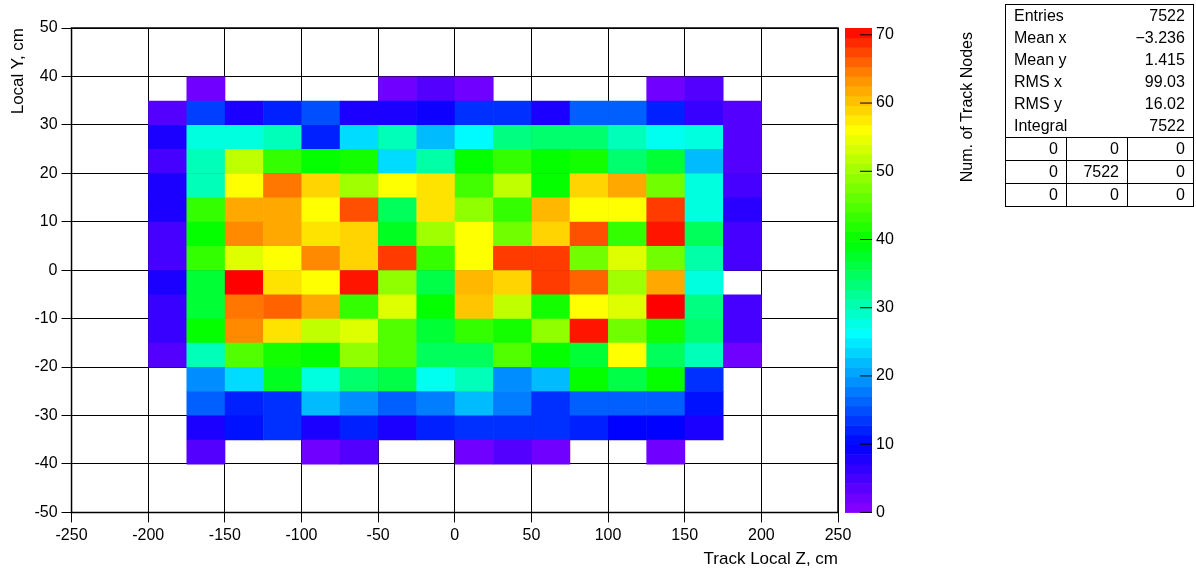 This screenshot has width=1196, height=572. I want to click on y-tick-label: 50, so click(48, 27).